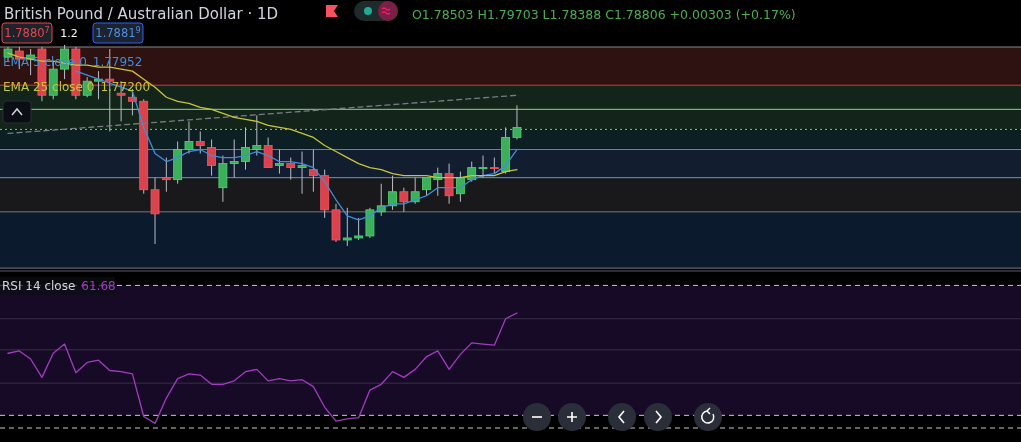  I want to click on text: 61.68, so click(98, 286).